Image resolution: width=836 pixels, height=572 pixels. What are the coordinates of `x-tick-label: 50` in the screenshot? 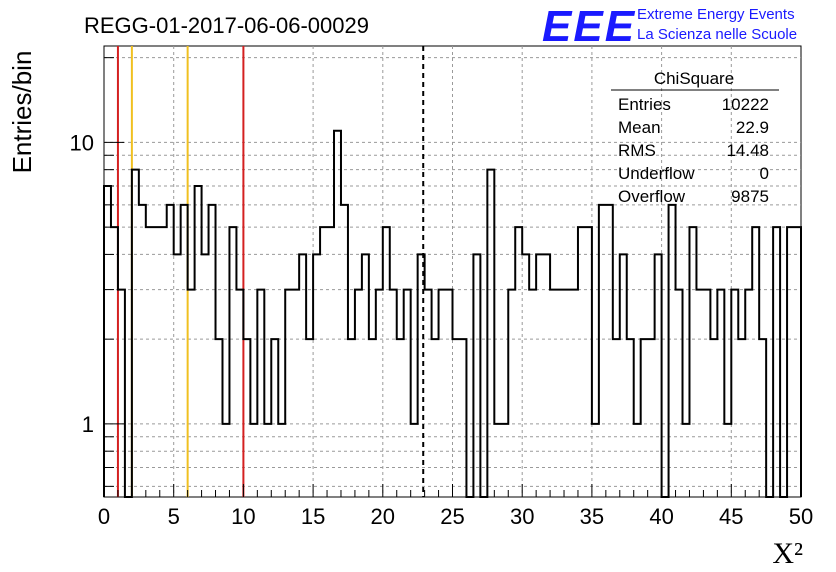 It's located at (801, 516).